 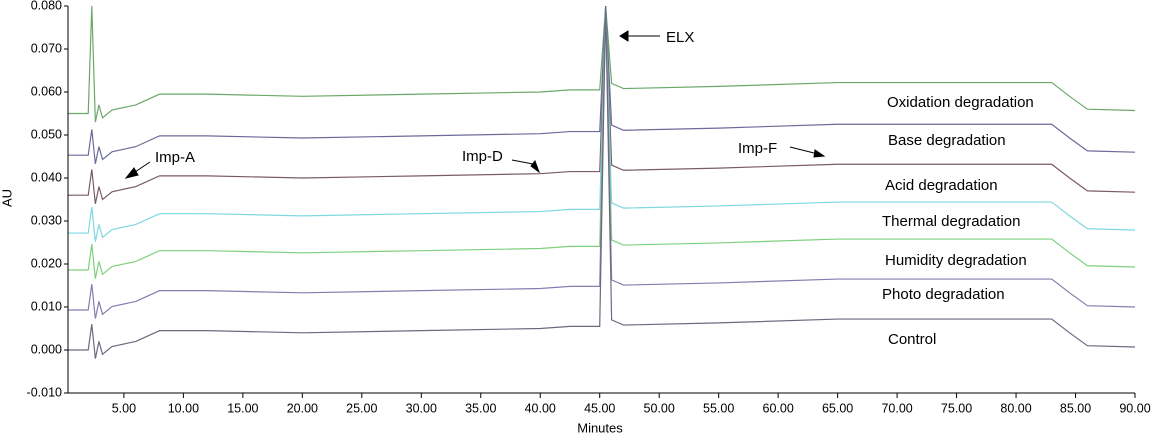 I want to click on x-tick-label: 35.00, so click(x=480, y=408).